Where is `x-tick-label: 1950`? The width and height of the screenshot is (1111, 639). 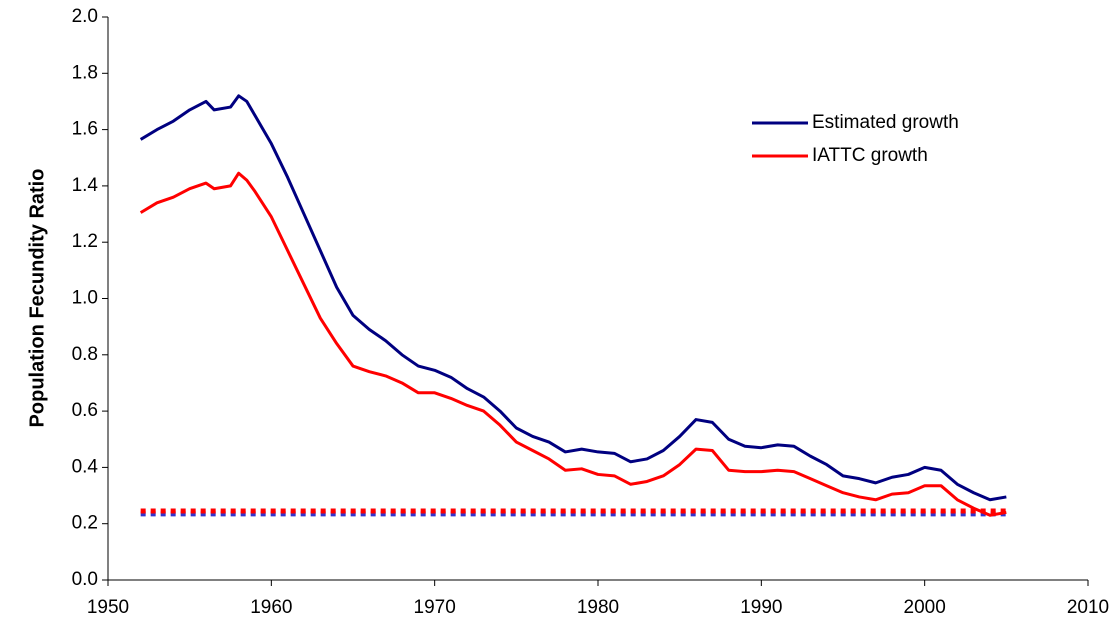 x-tick-label: 1950 is located at coordinates (108, 607).